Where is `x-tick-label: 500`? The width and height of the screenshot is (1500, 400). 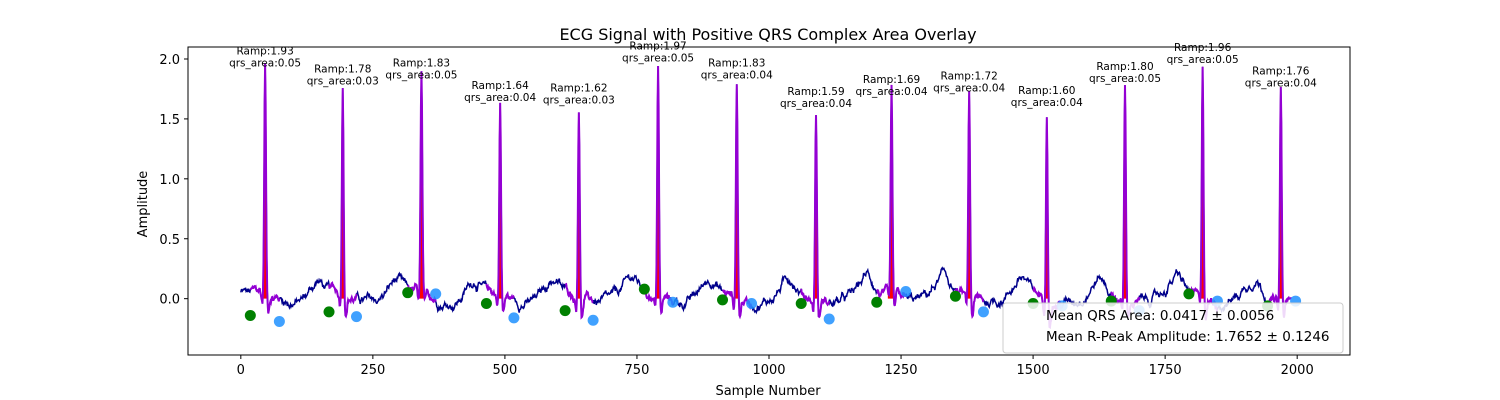
x-tick-label: 500 is located at coordinates (504, 370).